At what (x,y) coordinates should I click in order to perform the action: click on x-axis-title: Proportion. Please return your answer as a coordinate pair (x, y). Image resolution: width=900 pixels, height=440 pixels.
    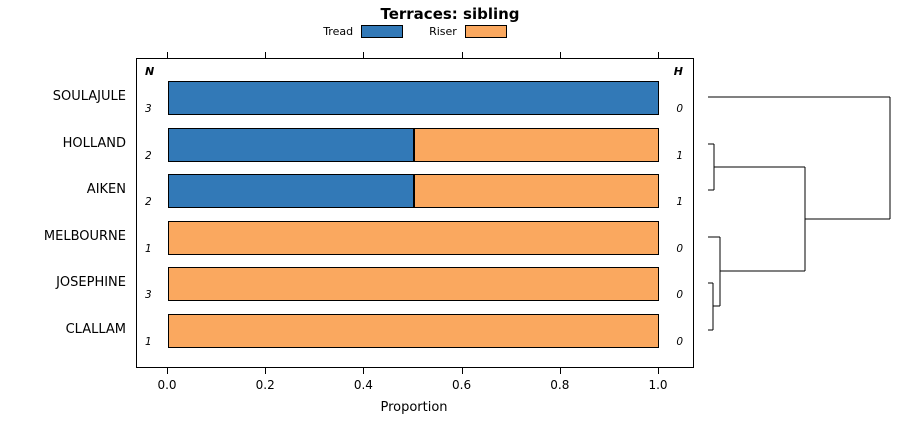
    Looking at the image, I should click on (414, 407).